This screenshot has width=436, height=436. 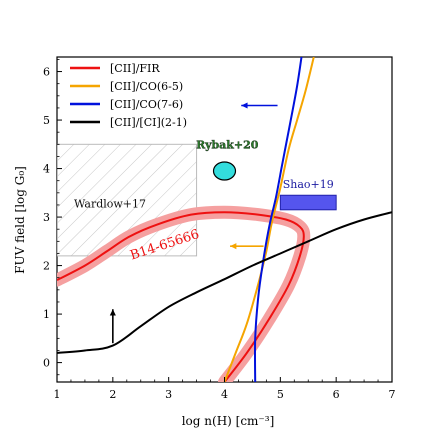 What do you see at coordinates (46, 363) in the screenshot?
I see `y-tick-label: 0` at bounding box center [46, 363].